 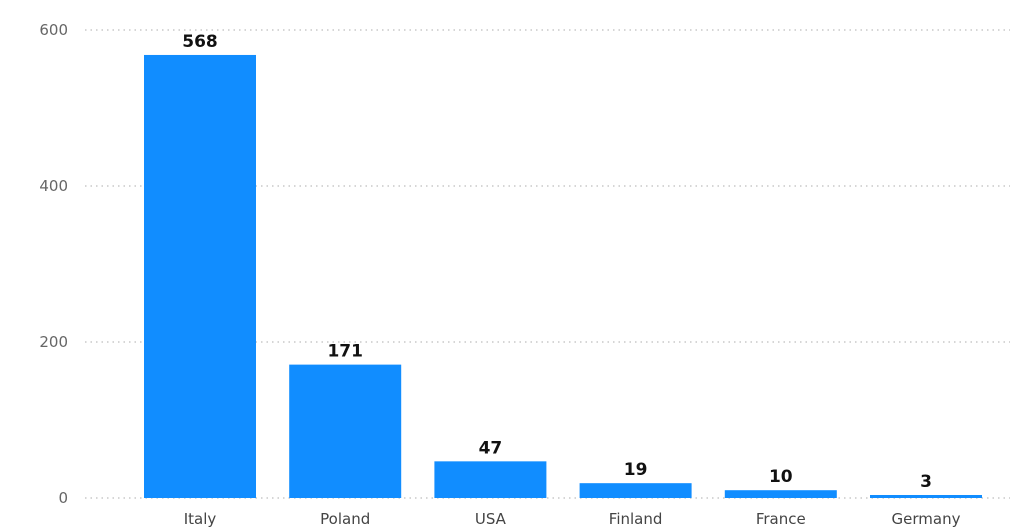 I want to click on data-label-finland: 19, so click(x=636, y=470).